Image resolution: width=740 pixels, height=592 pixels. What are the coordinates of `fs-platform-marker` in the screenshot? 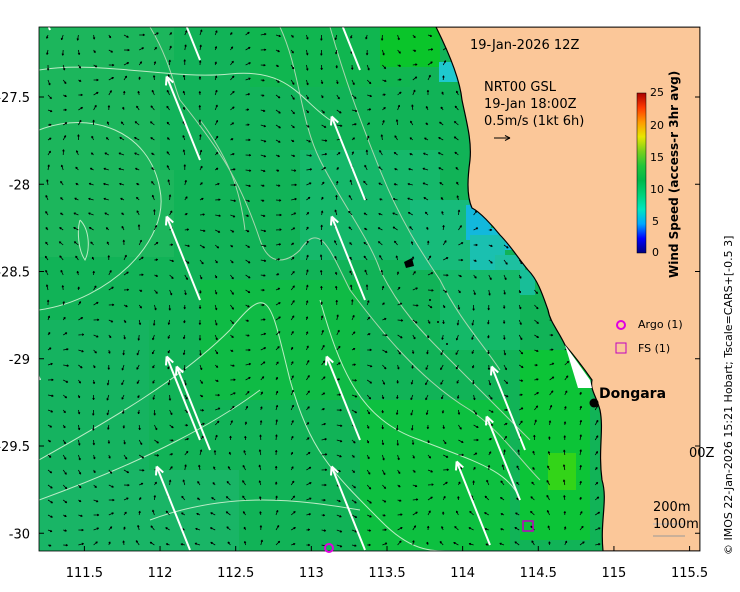 It's located at (528, 526).